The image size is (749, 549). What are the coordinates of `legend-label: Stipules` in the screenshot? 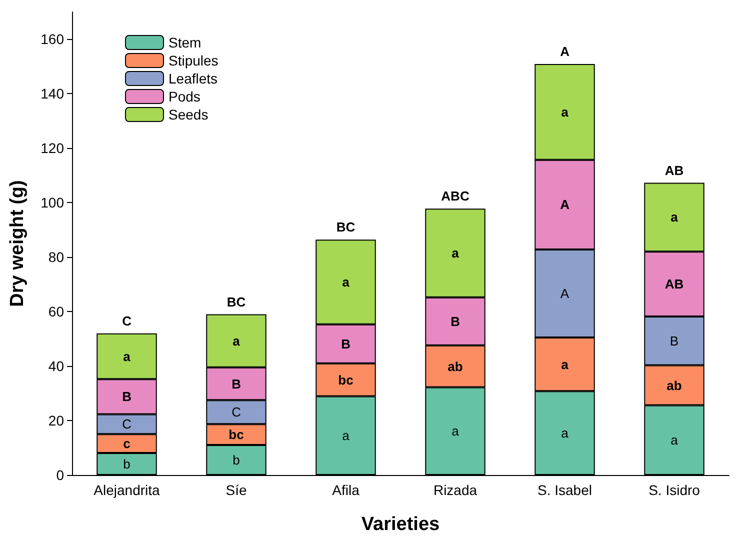 It's located at (193, 60).